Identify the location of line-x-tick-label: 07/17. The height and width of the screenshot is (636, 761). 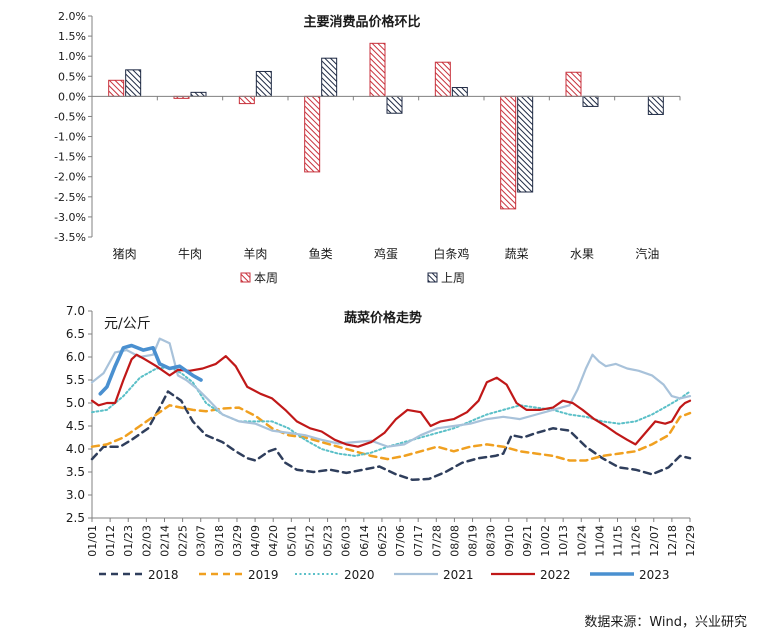
(418, 541).